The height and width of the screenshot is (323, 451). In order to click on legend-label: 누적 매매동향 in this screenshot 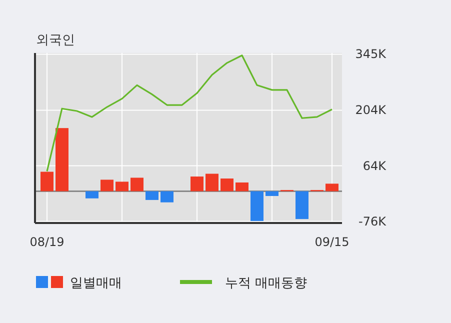, I will do `click(266, 283)`.